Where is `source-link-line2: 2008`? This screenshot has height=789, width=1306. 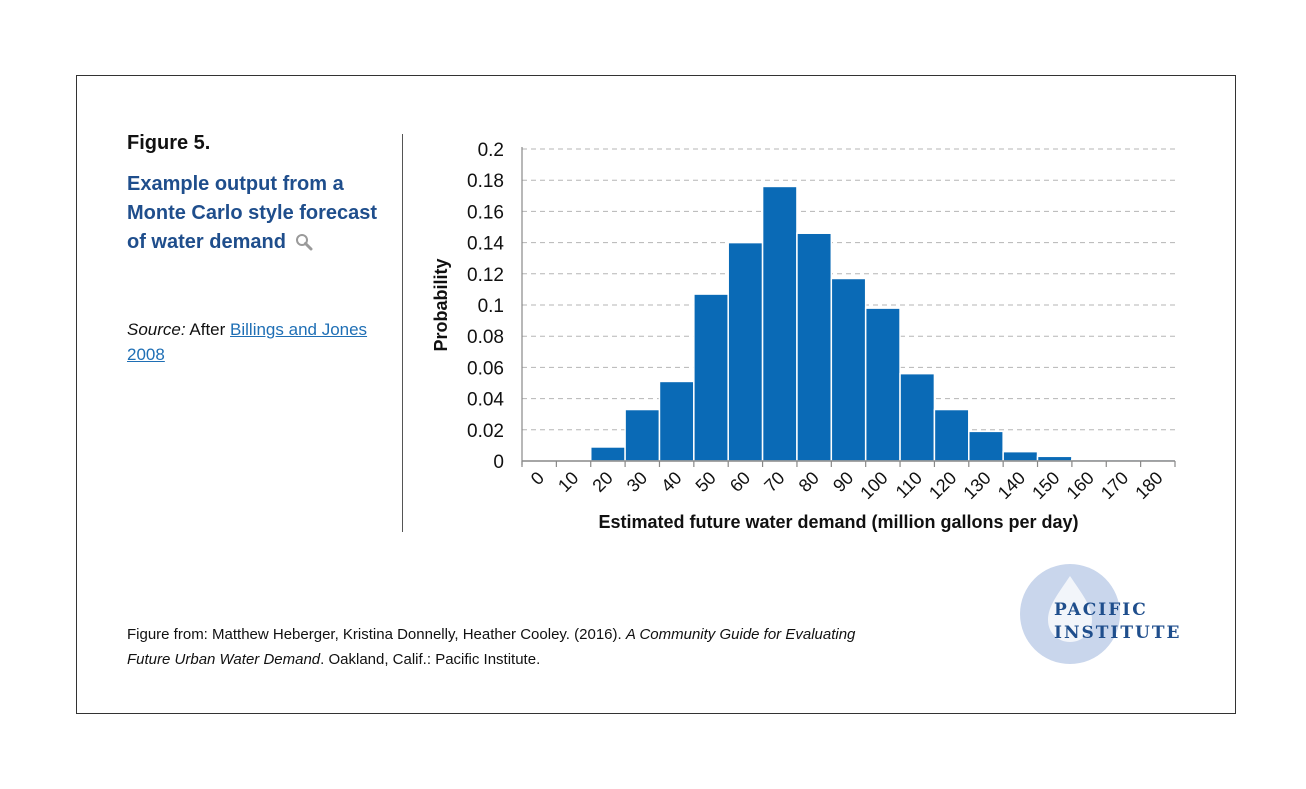
source-link-line2: 2008 is located at coordinates (146, 354).